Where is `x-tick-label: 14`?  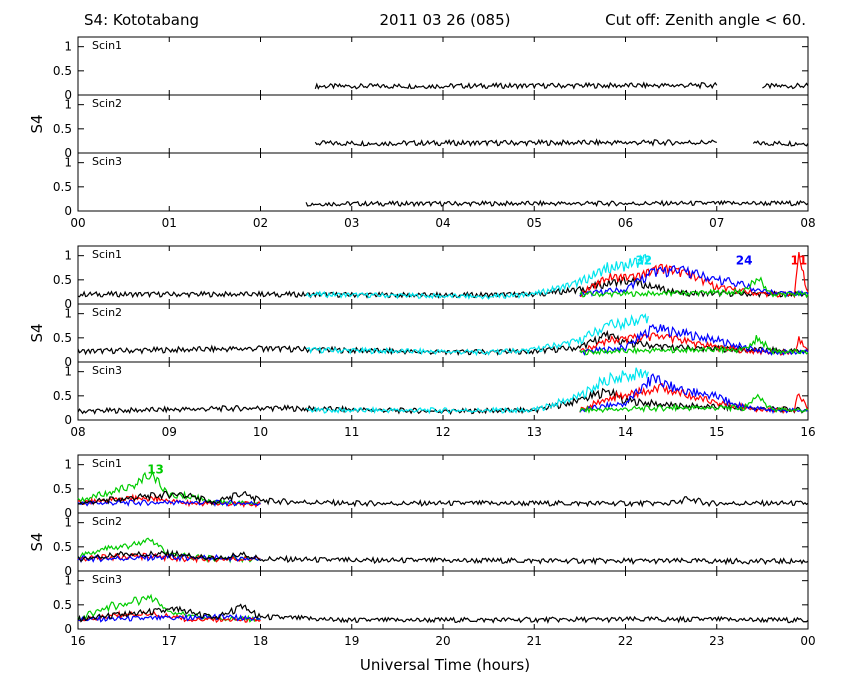 x-tick-label: 14 is located at coordinates (625, 432).